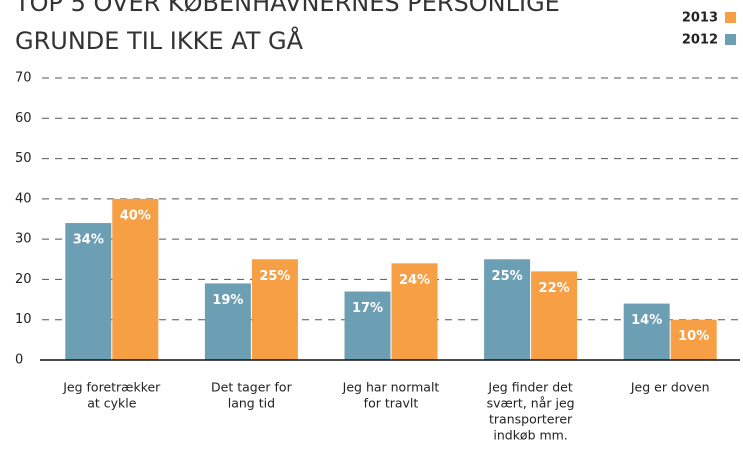 The image size is (743, 450). What do you see at coordinates (391, 387) in the screenshot?
I see `x-tick-label: Jeg har normalt` at bounding box center [391, 387].